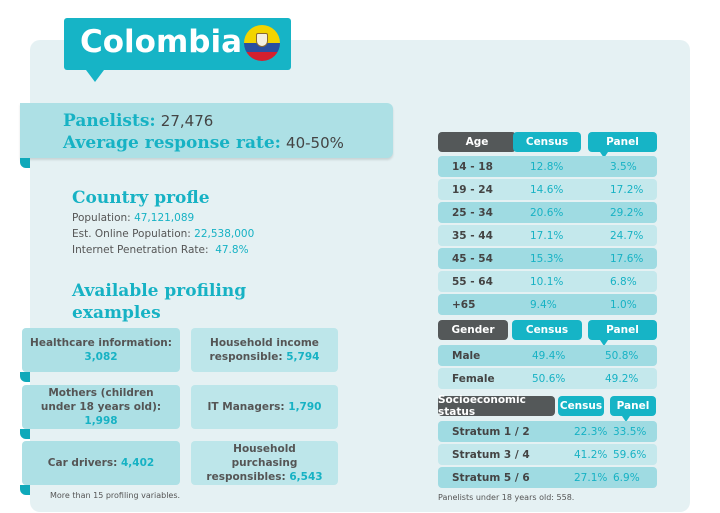 The image size is (720, 513). I want to click on age-table-header-label: Age, so click(477, 142).